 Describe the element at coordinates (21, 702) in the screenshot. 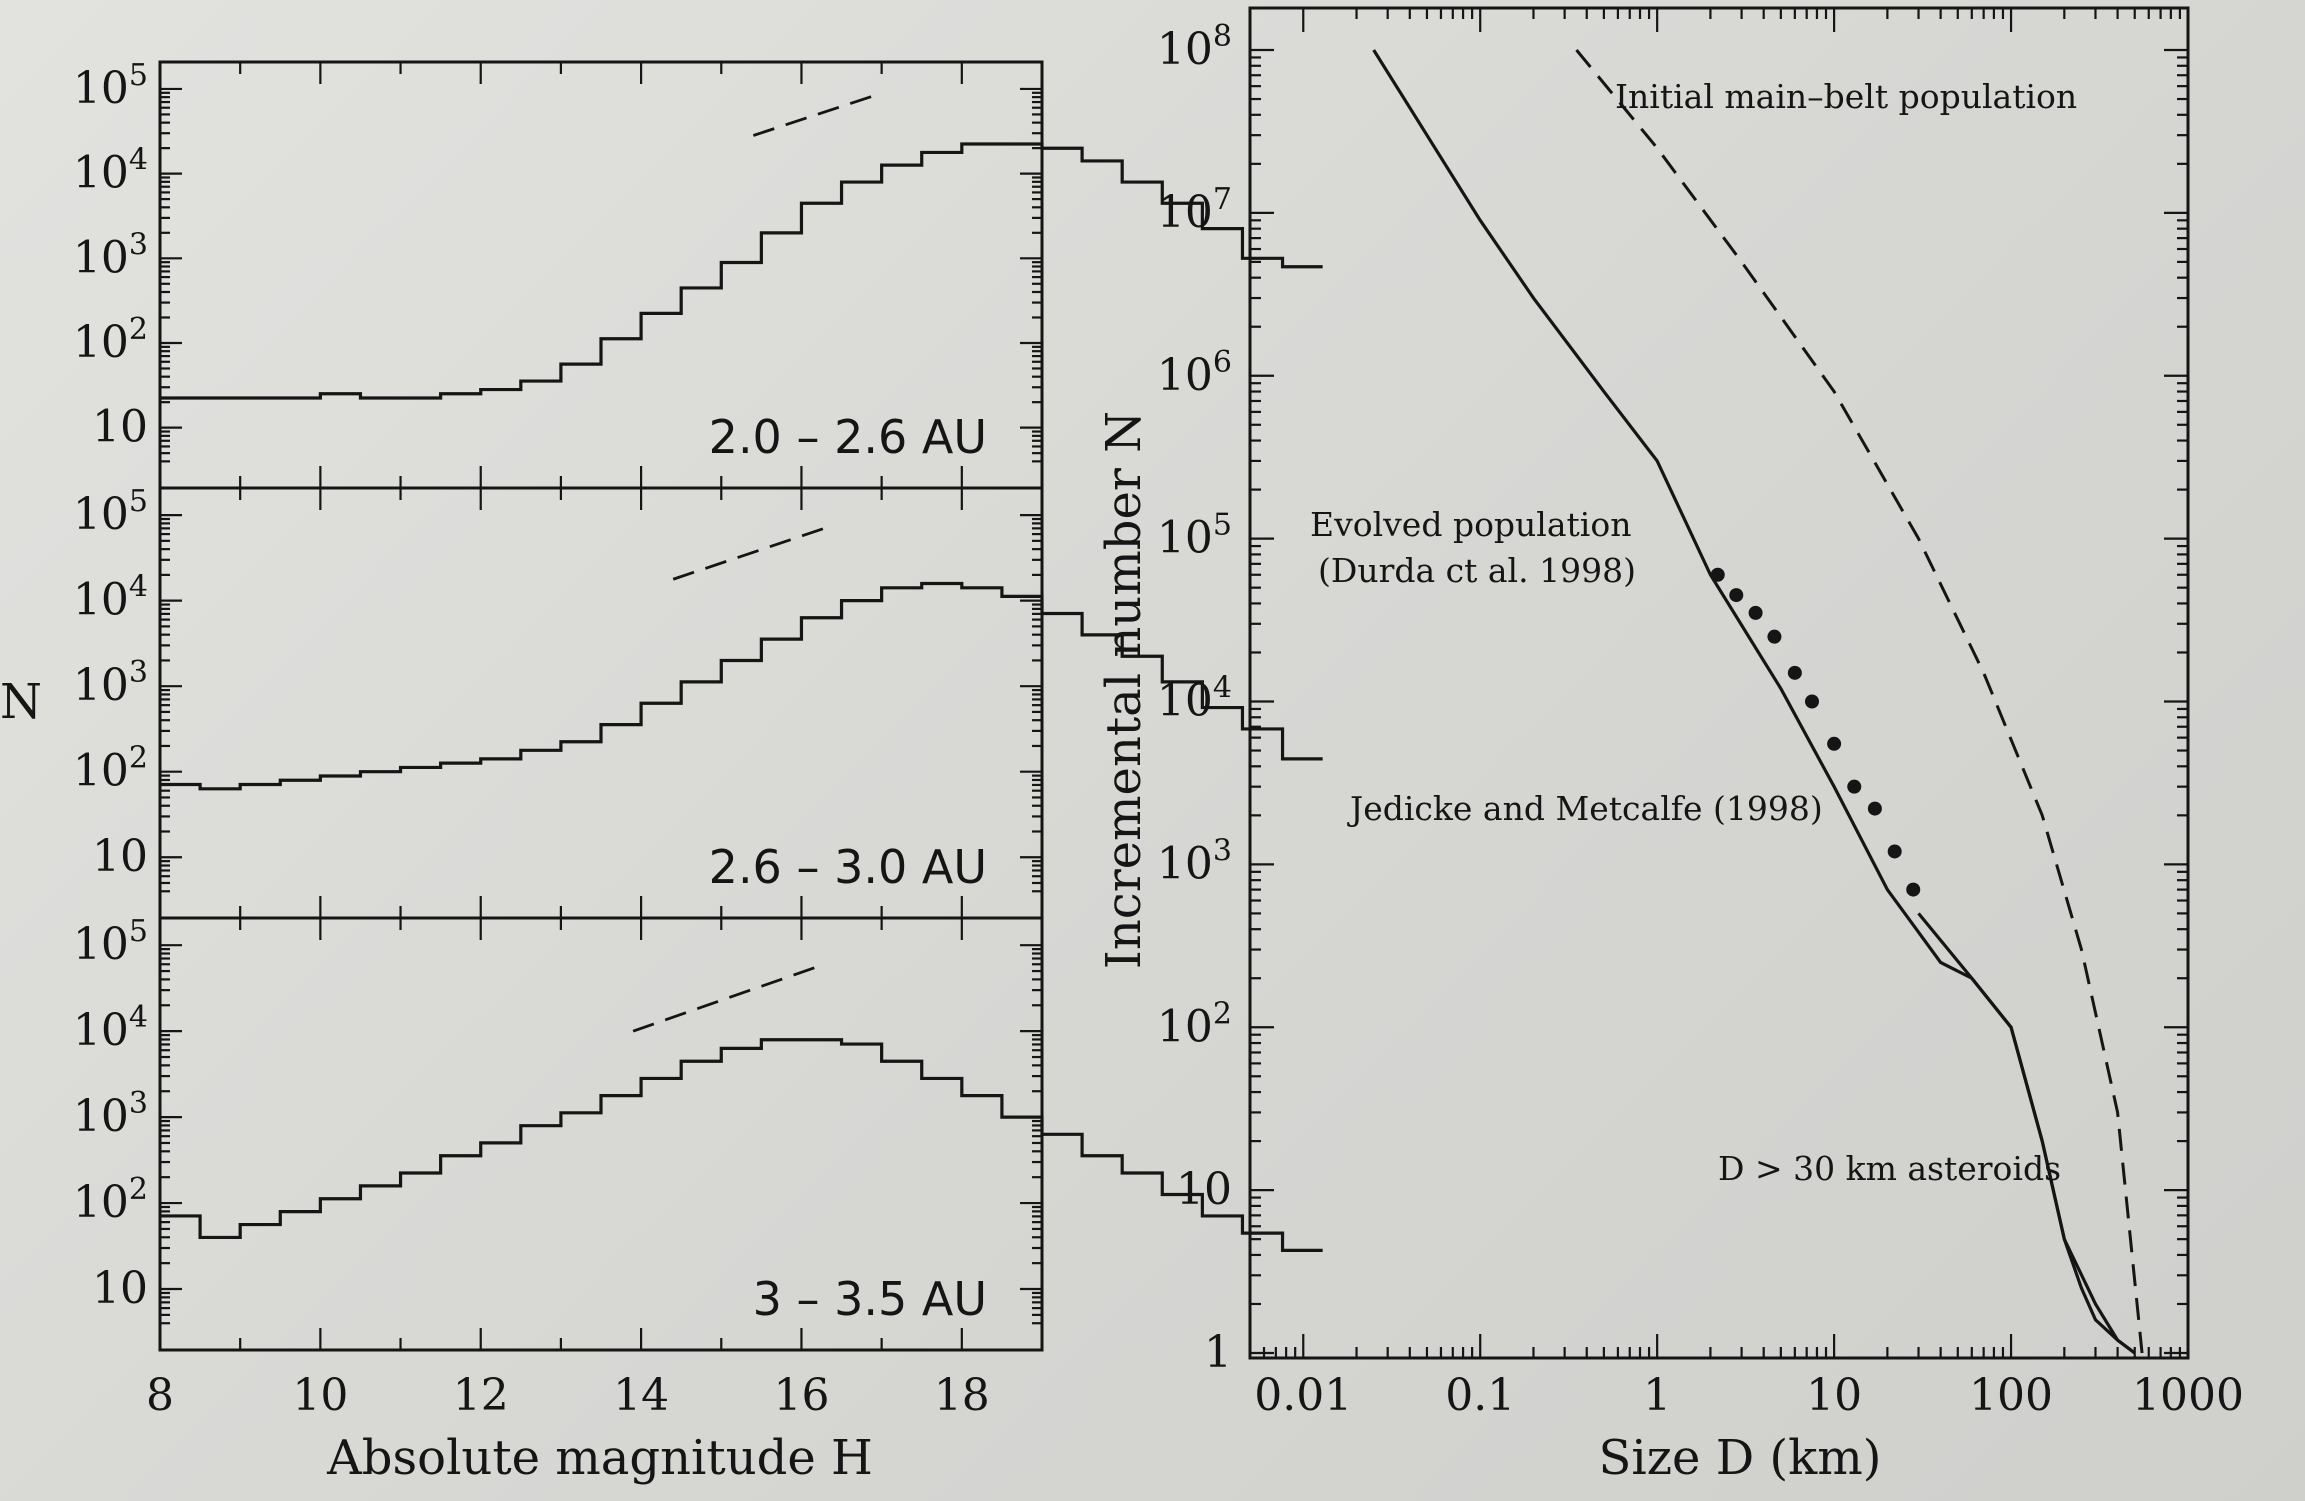

I see `y-axis-title-left: N` at that location.